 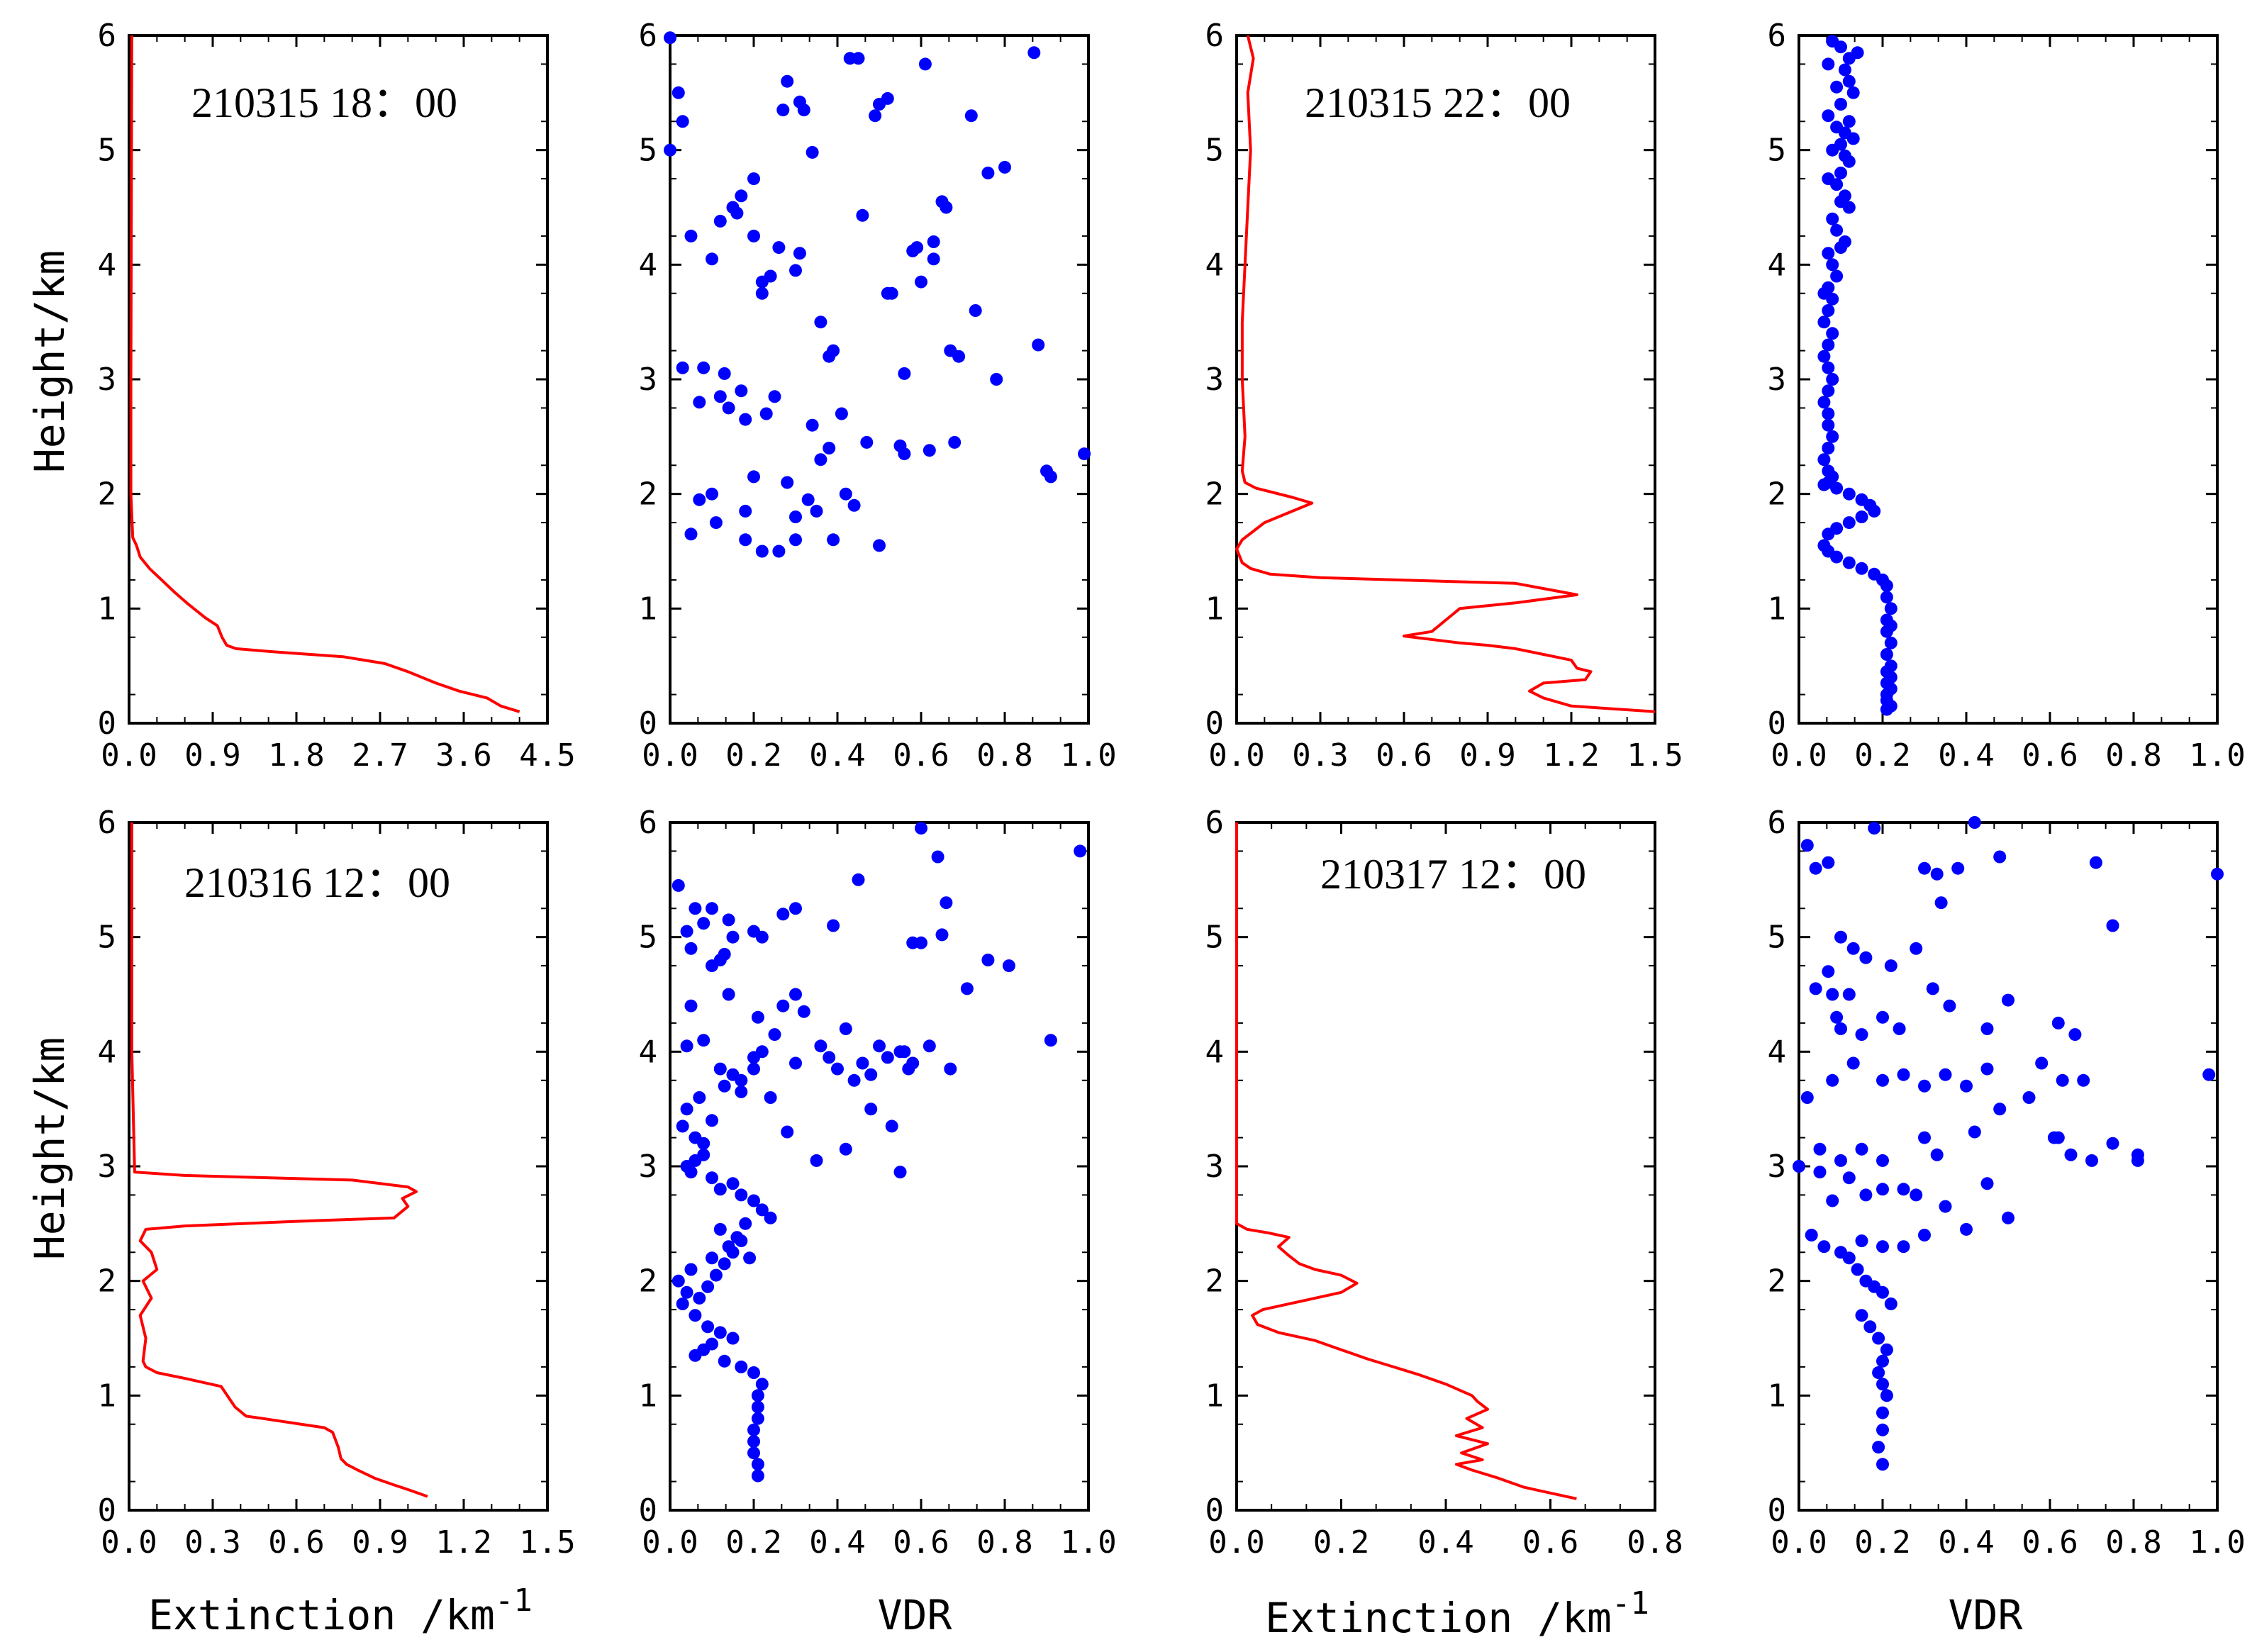 I want to click on x-tick-label: 2.7, so click(x=380, y=755).